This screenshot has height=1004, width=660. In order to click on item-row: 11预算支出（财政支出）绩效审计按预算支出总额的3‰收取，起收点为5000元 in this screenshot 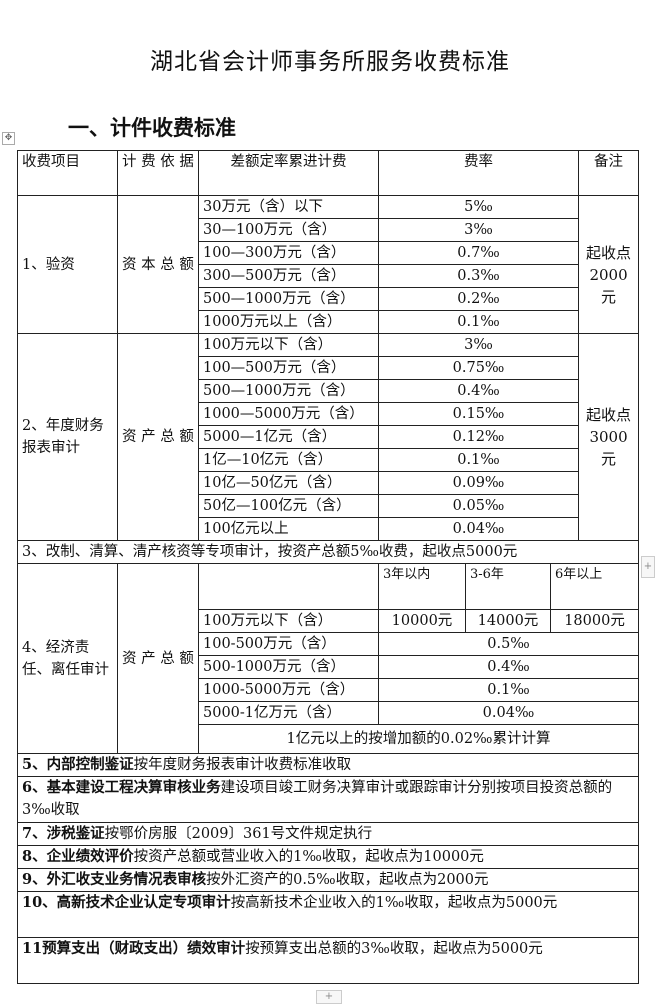, I will do `click(328, 960)`.